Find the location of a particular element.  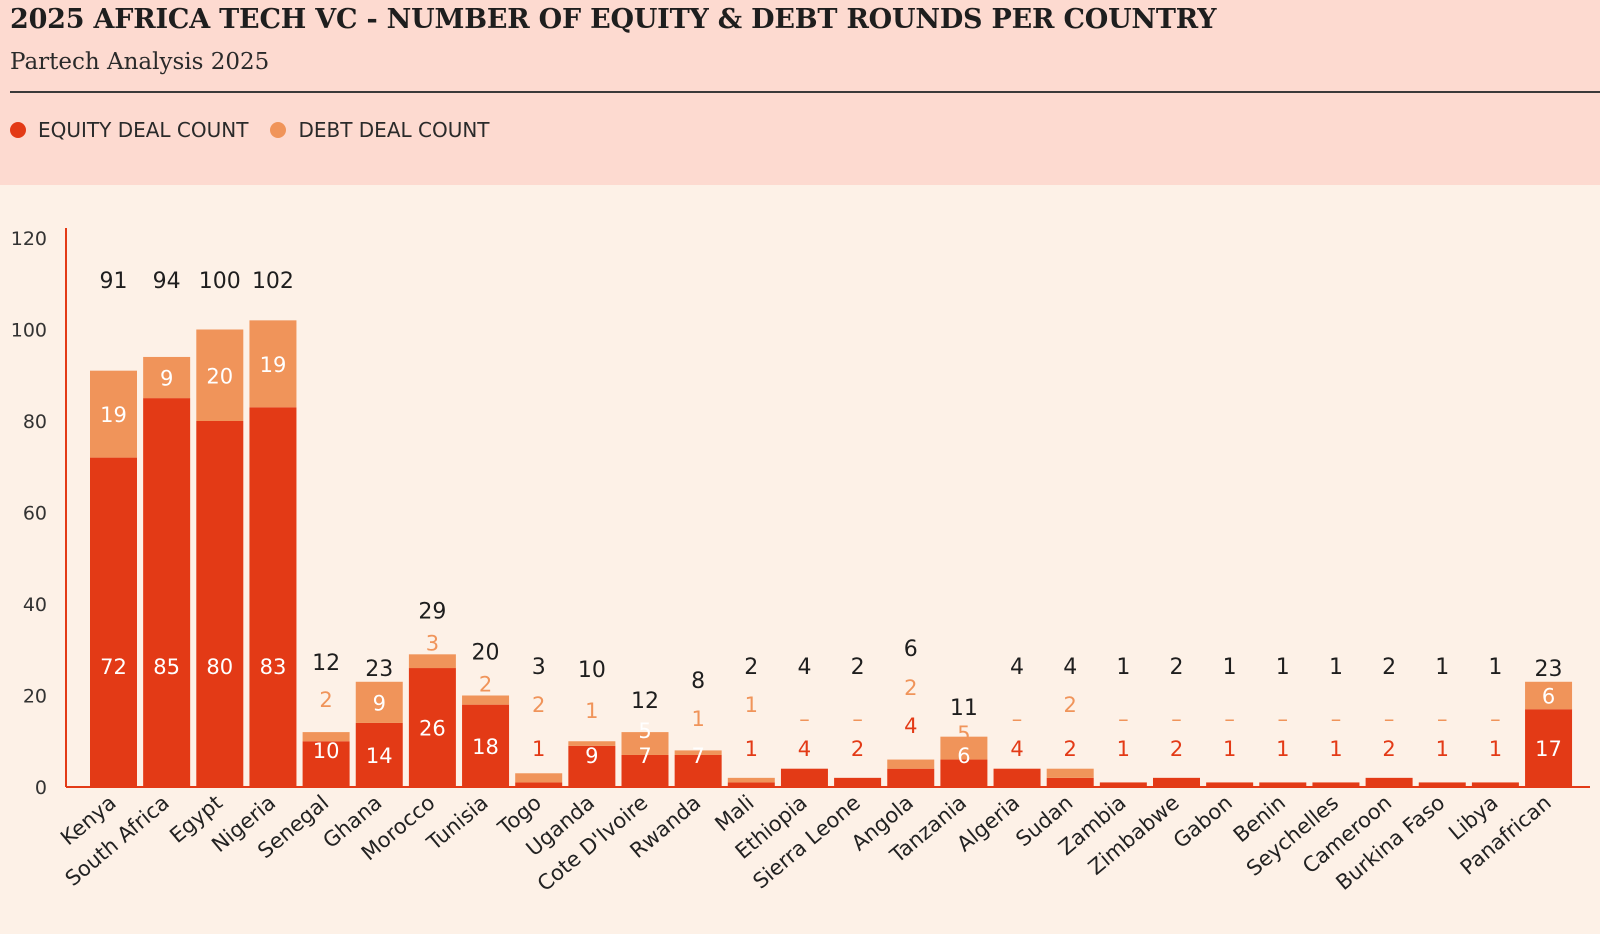

equity-value-label: 18 is located at coordinates (485, 747).